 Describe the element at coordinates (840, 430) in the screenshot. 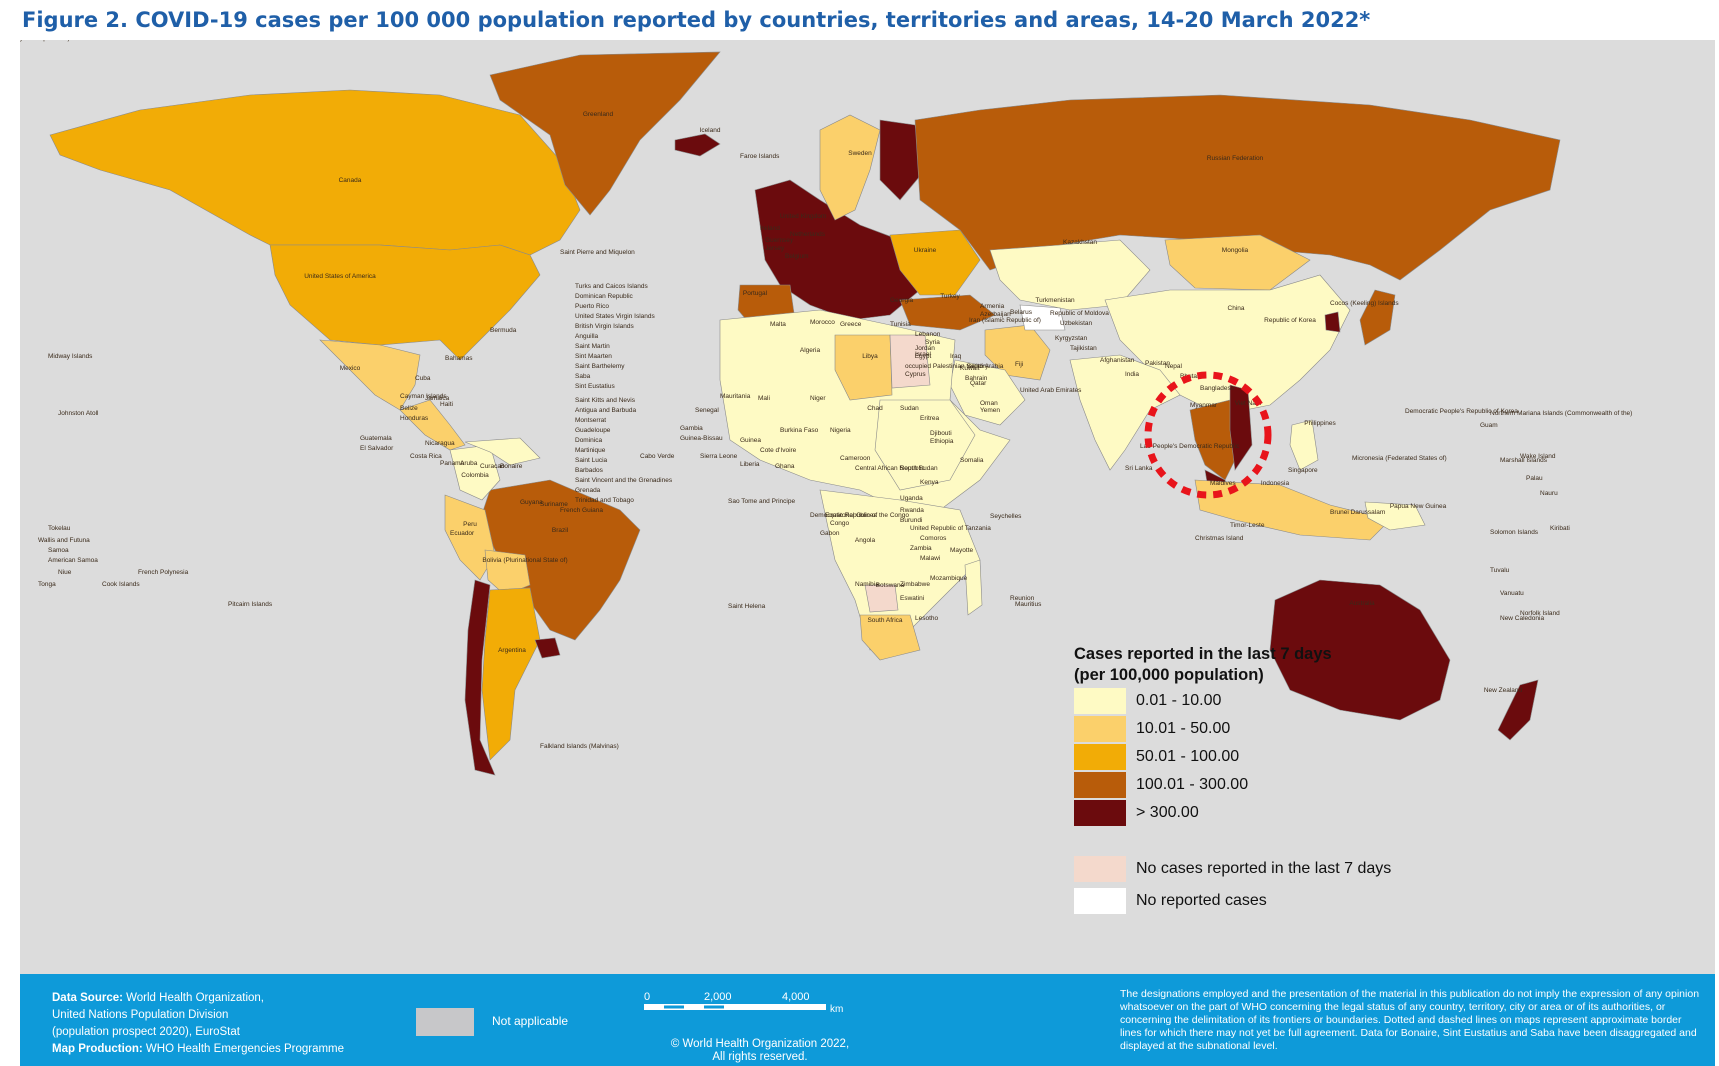

I see `place-label: Nigeria` at that location.